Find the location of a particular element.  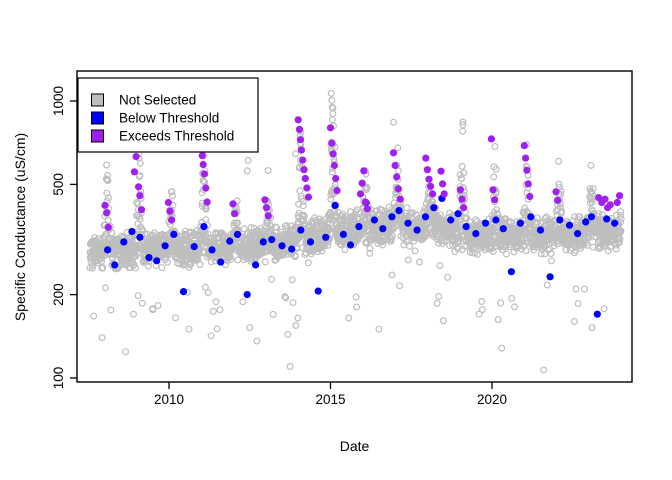

y-tick-label: 100 is located at coordinates (58, 378).